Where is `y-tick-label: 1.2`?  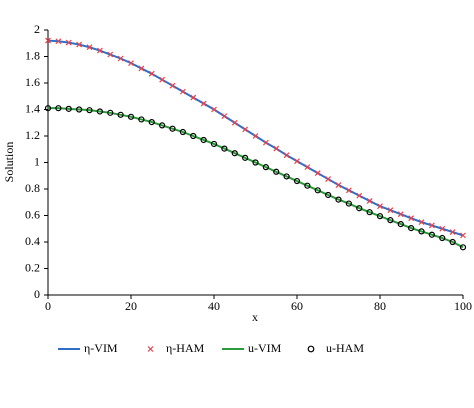 y-tick-label: 1.2 is located at coordinates (32, 135).